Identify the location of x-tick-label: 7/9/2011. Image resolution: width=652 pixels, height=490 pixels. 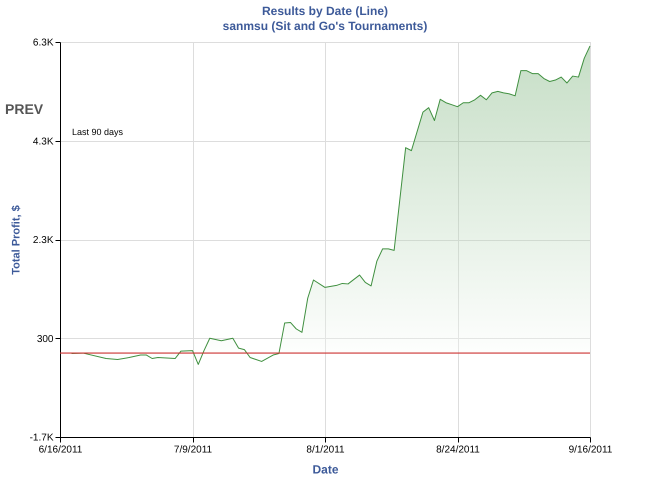
(193, 450).